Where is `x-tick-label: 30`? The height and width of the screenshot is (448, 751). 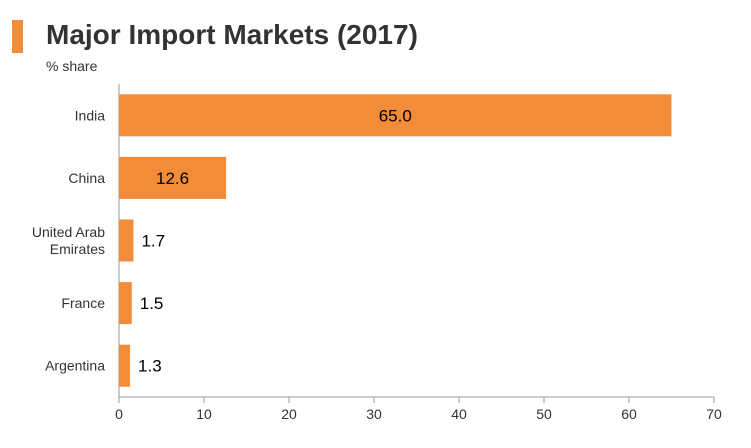 x-tick-label: 30 is located at coordinates (374, 414).